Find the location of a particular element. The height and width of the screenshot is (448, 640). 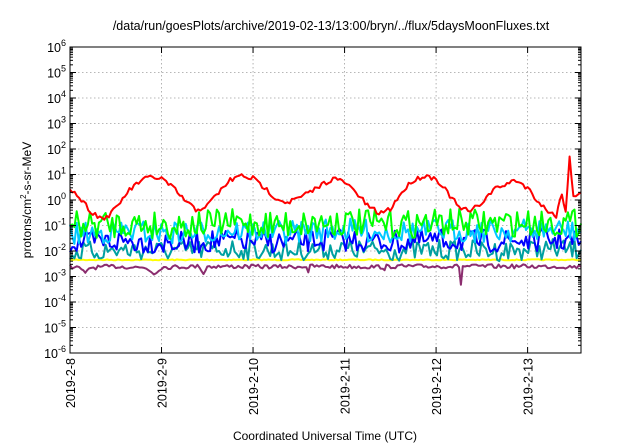

y-tick-label: 10⁻⁶ is located at coordinates (55, 352).